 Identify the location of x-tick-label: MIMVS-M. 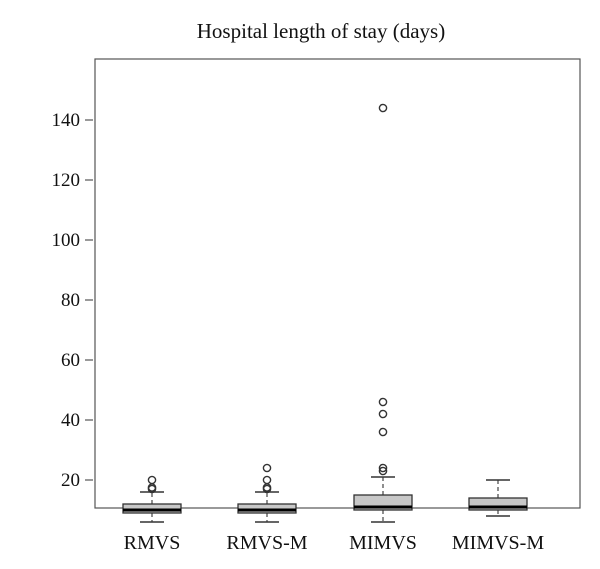
(498, 543).